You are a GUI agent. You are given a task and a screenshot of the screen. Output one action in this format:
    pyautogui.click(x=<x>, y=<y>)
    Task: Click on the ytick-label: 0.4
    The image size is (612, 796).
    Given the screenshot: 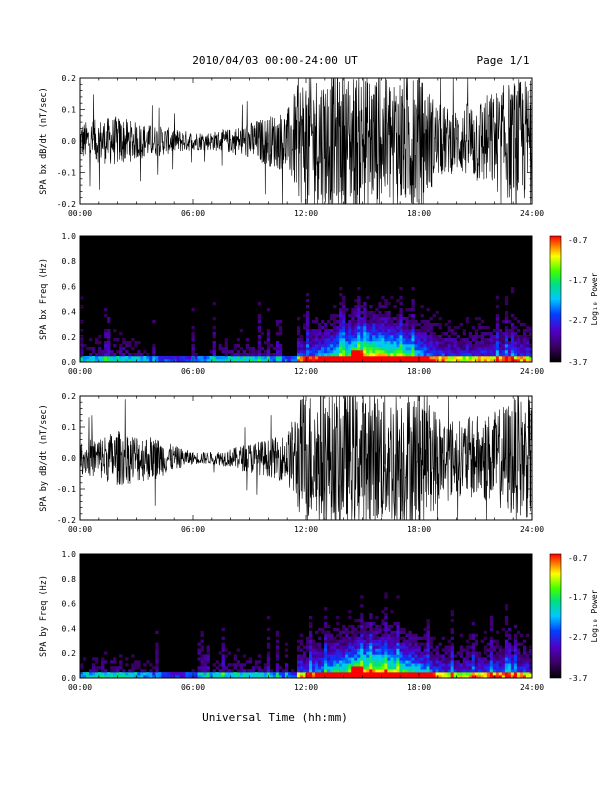 What is the action you would take?
    pyautogui.click(x=69, y=312)
    